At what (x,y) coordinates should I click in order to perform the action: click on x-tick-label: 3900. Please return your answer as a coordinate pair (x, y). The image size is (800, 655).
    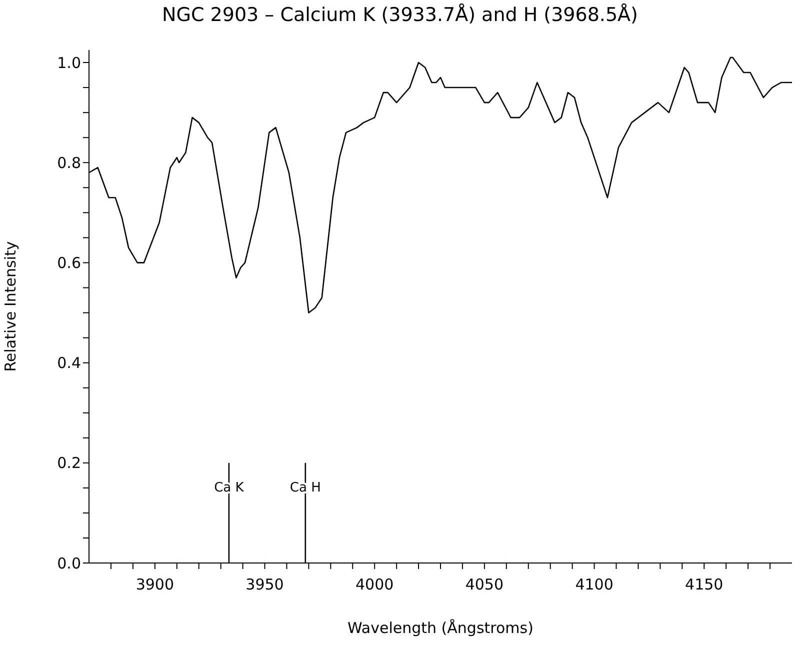
    Looking at the image, I should click on (155, 585).